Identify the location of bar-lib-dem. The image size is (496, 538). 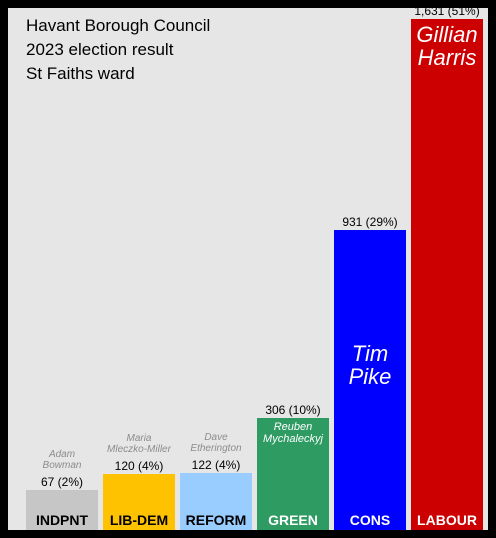
(139, 492).